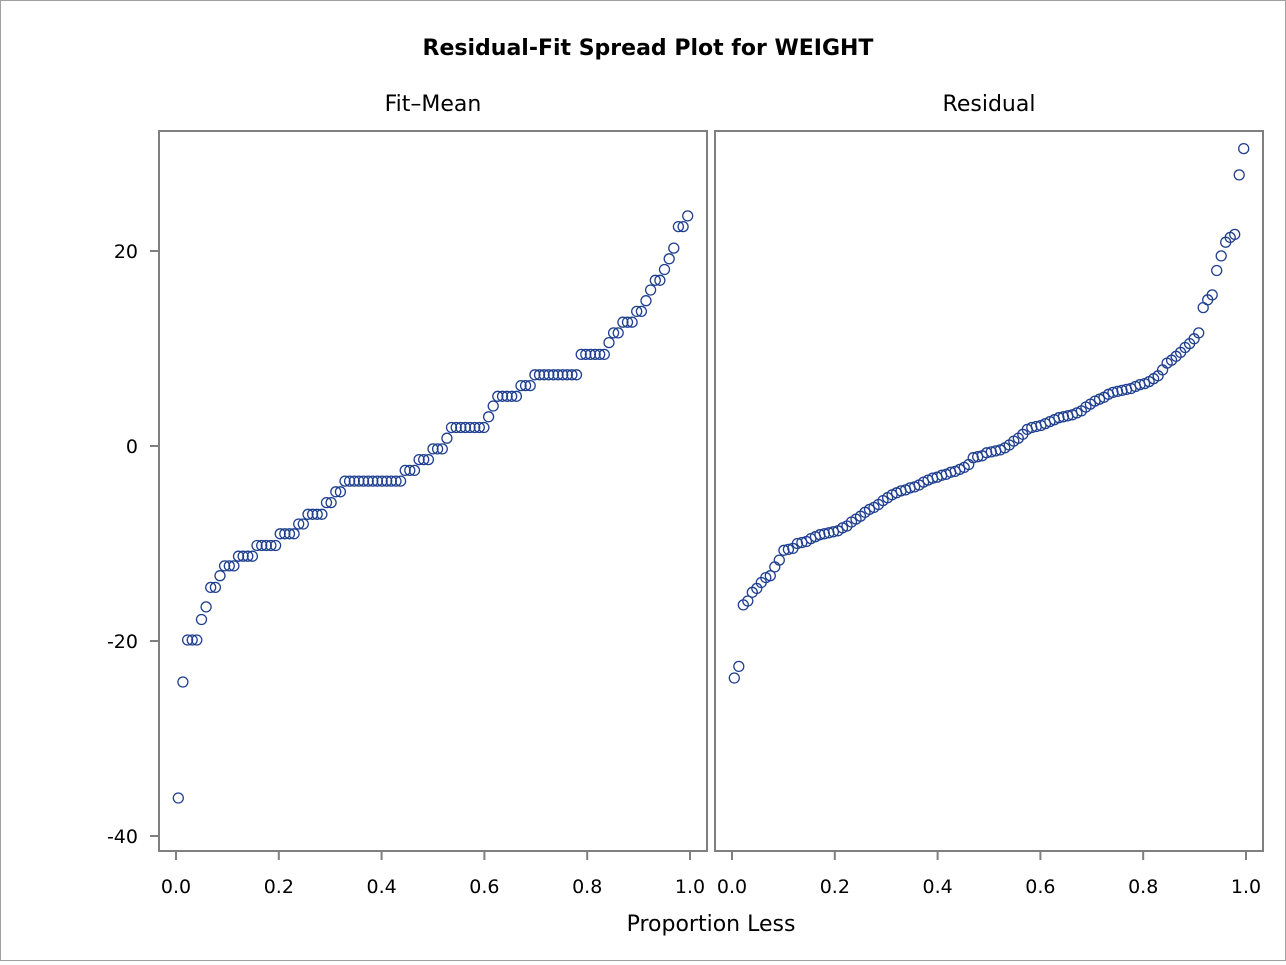  I want to click on chart-title: Residual-Fit Spread Plot for WEIGHT, so click(648, 48).